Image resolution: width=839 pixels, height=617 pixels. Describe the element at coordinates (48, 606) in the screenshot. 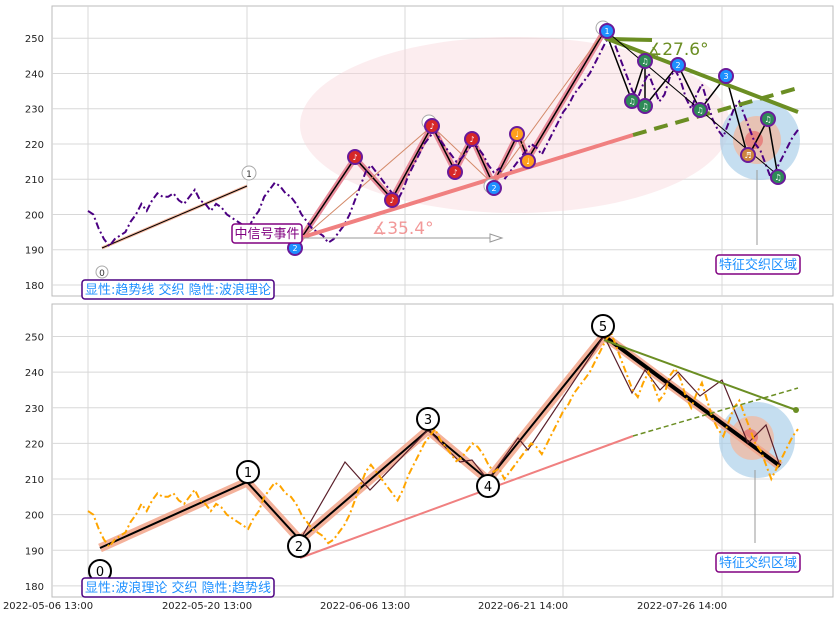

I see `x-tick-label: 2022-05-06 13:00` at that location.